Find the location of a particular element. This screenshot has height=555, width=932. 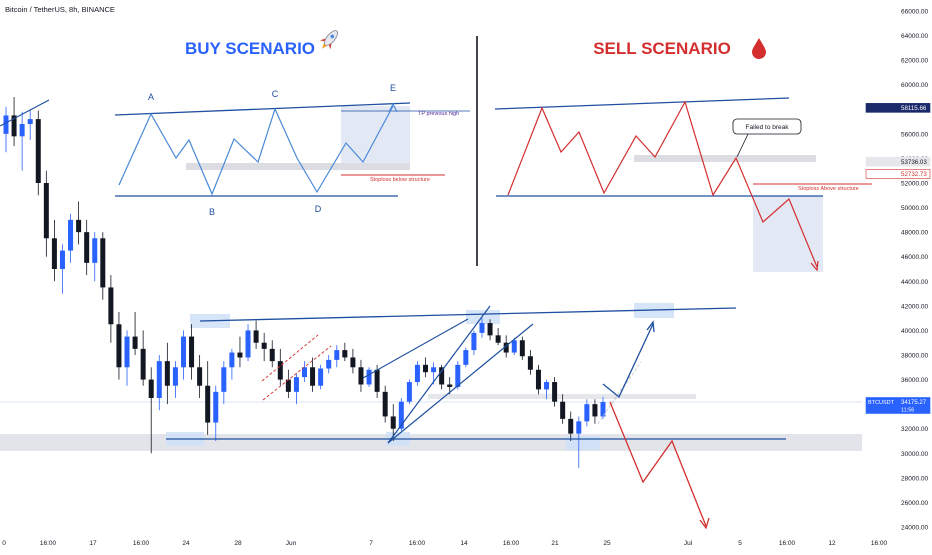

price-tag-value: 58115.66 is located at coordinates (914, 108).